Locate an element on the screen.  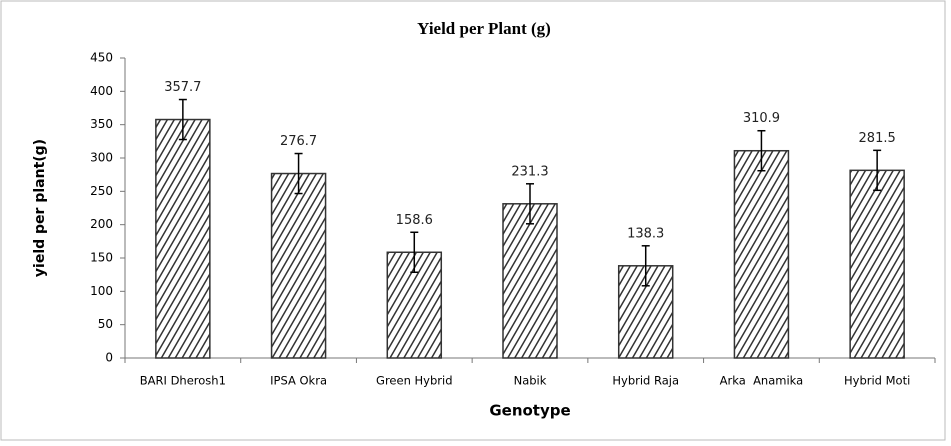
x-tick-label: IPSA Okra is located at coordinates (298, 381).